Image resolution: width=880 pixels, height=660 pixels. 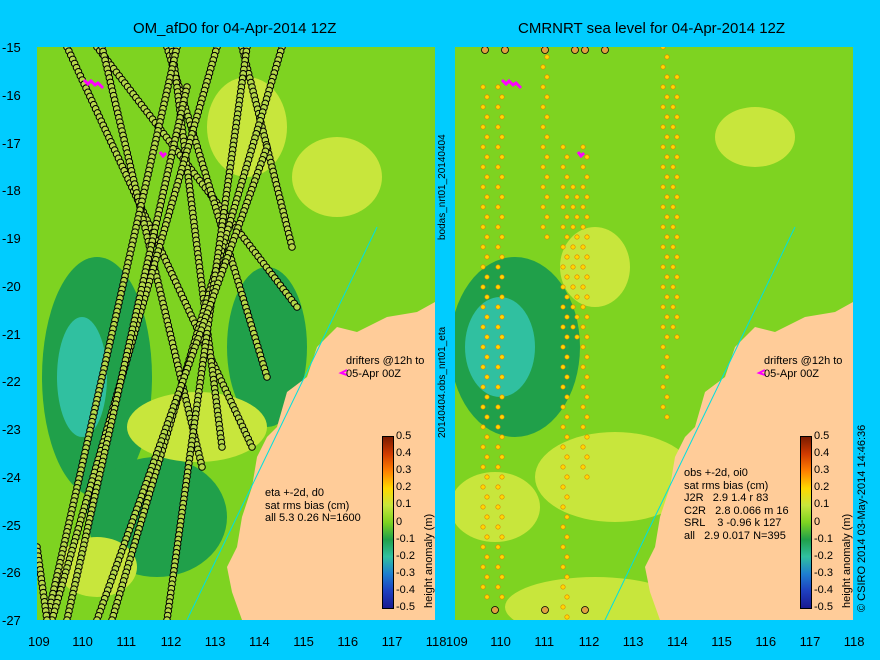 I want to click on colorbar-tick: -0.3, so click(x=823, y=572).